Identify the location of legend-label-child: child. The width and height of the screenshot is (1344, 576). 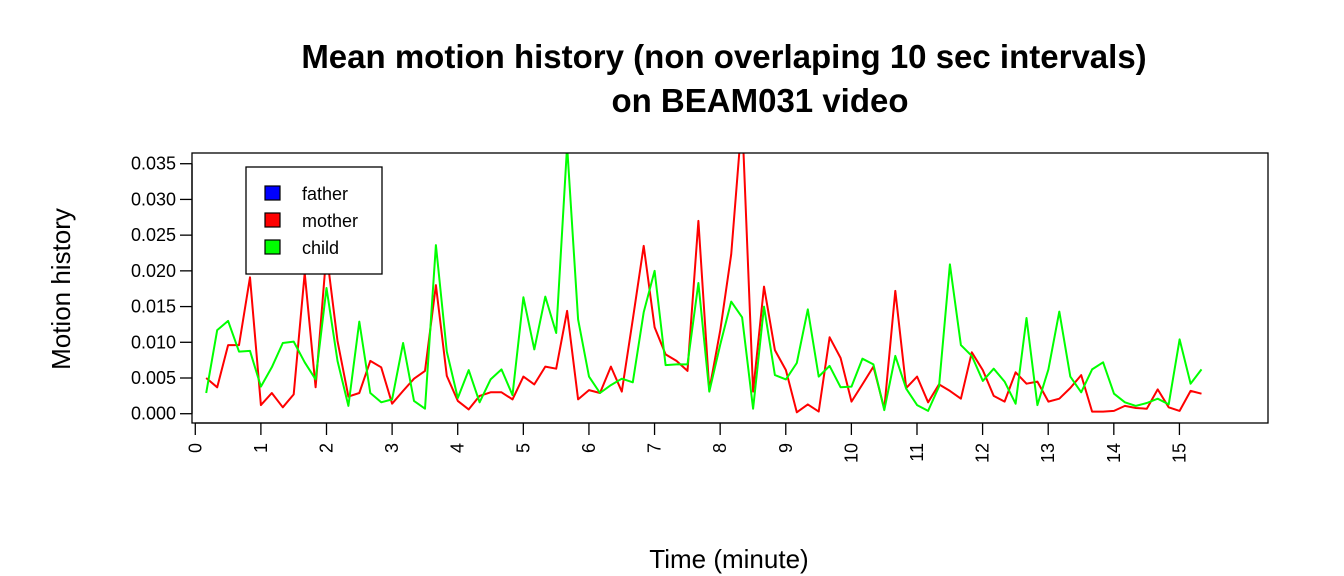
(320, 248).